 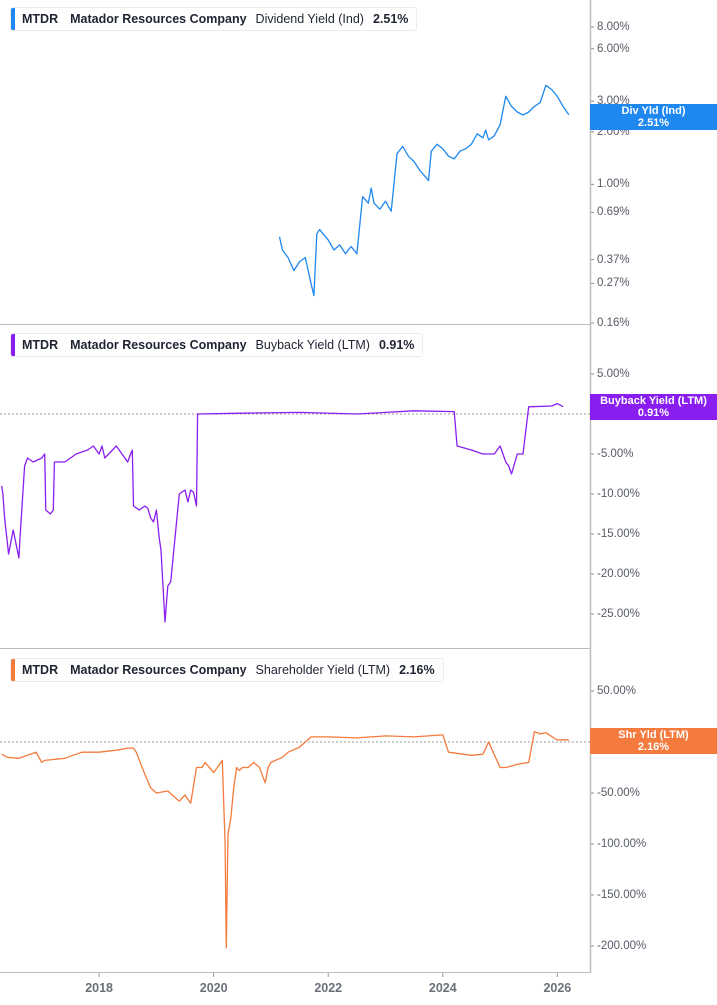 What do you see at coordinates (323, 670) in the screenshot?
I see `legend-metric: Shareholder Yield (LTM)` at bounding box center [323, 670].